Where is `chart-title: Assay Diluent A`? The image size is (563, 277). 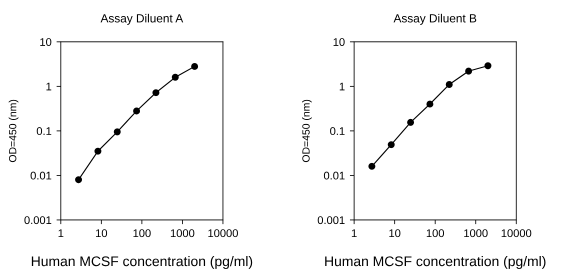 chart-title: Assay Diluent A is located at coordinates (142, 19).